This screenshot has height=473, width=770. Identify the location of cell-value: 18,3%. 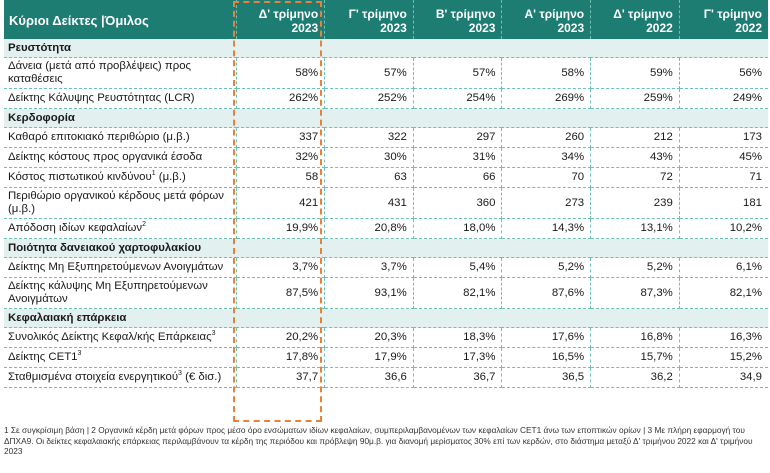
(458, 337).